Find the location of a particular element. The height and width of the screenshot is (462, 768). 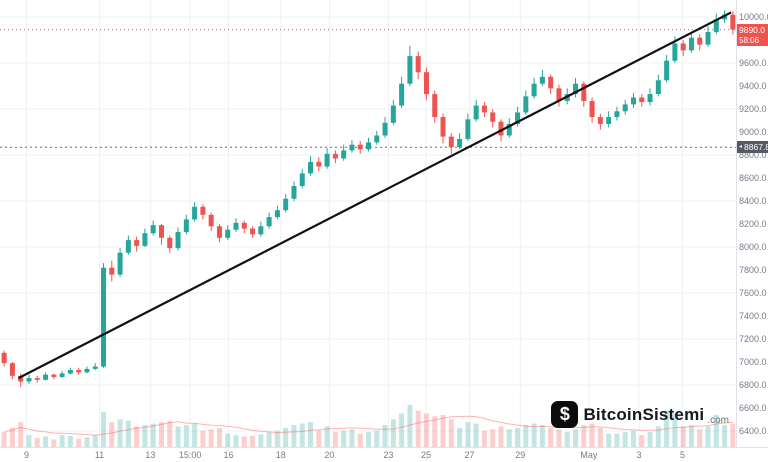

arrow-left-icon: ◂ is located at coordinates (741, 147).